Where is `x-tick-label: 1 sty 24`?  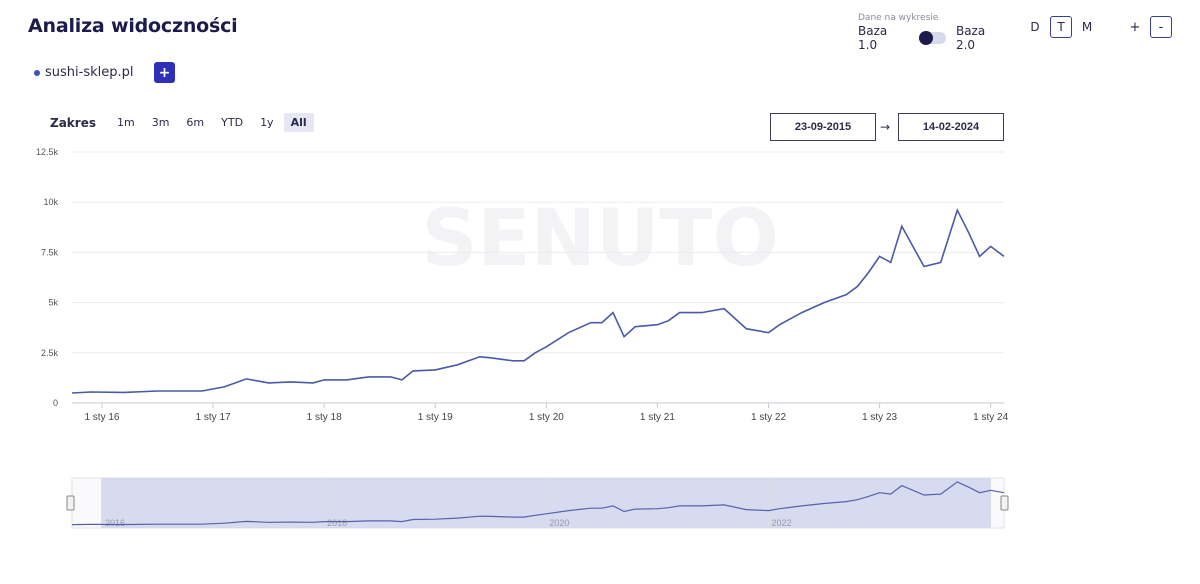 x-tick-label: 1 sty 24 is located at coordinates (990, 417).